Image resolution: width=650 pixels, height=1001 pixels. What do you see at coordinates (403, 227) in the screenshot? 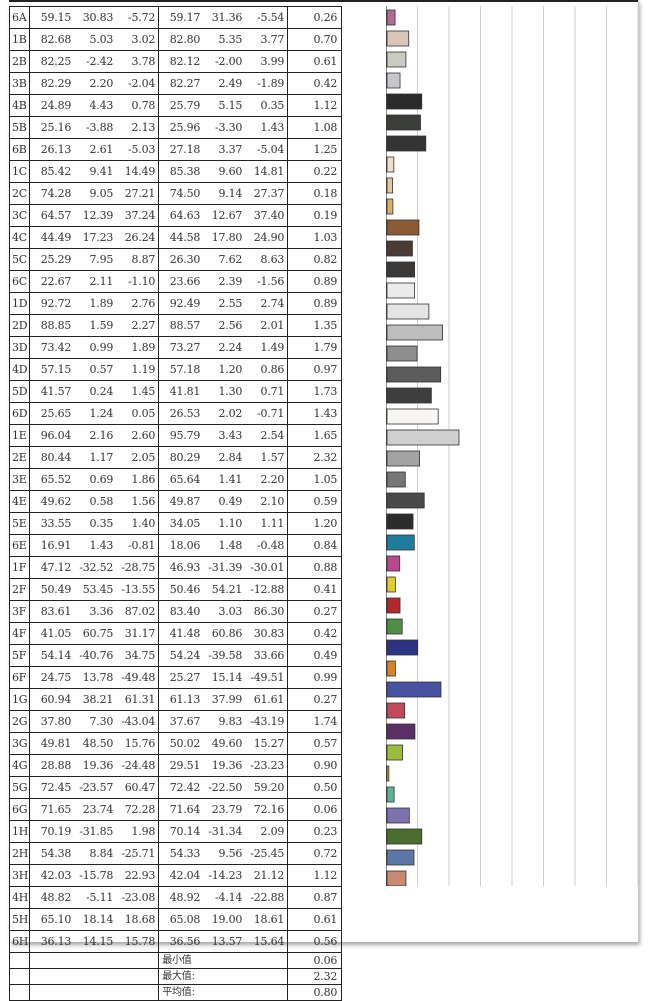
I see `bar-4C` at bounding box center [403, 227].